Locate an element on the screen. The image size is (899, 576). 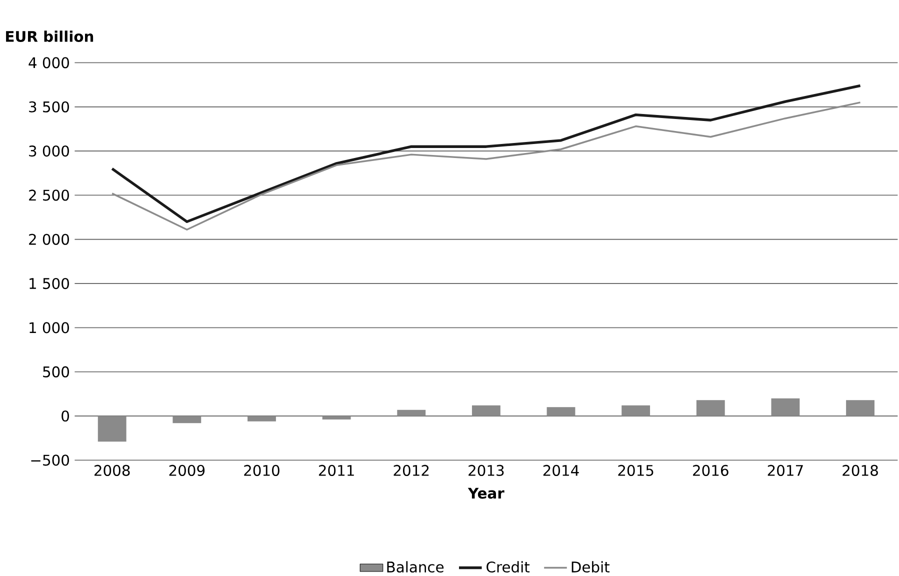
legend-label: Credit is located at coordinates (508, 566).